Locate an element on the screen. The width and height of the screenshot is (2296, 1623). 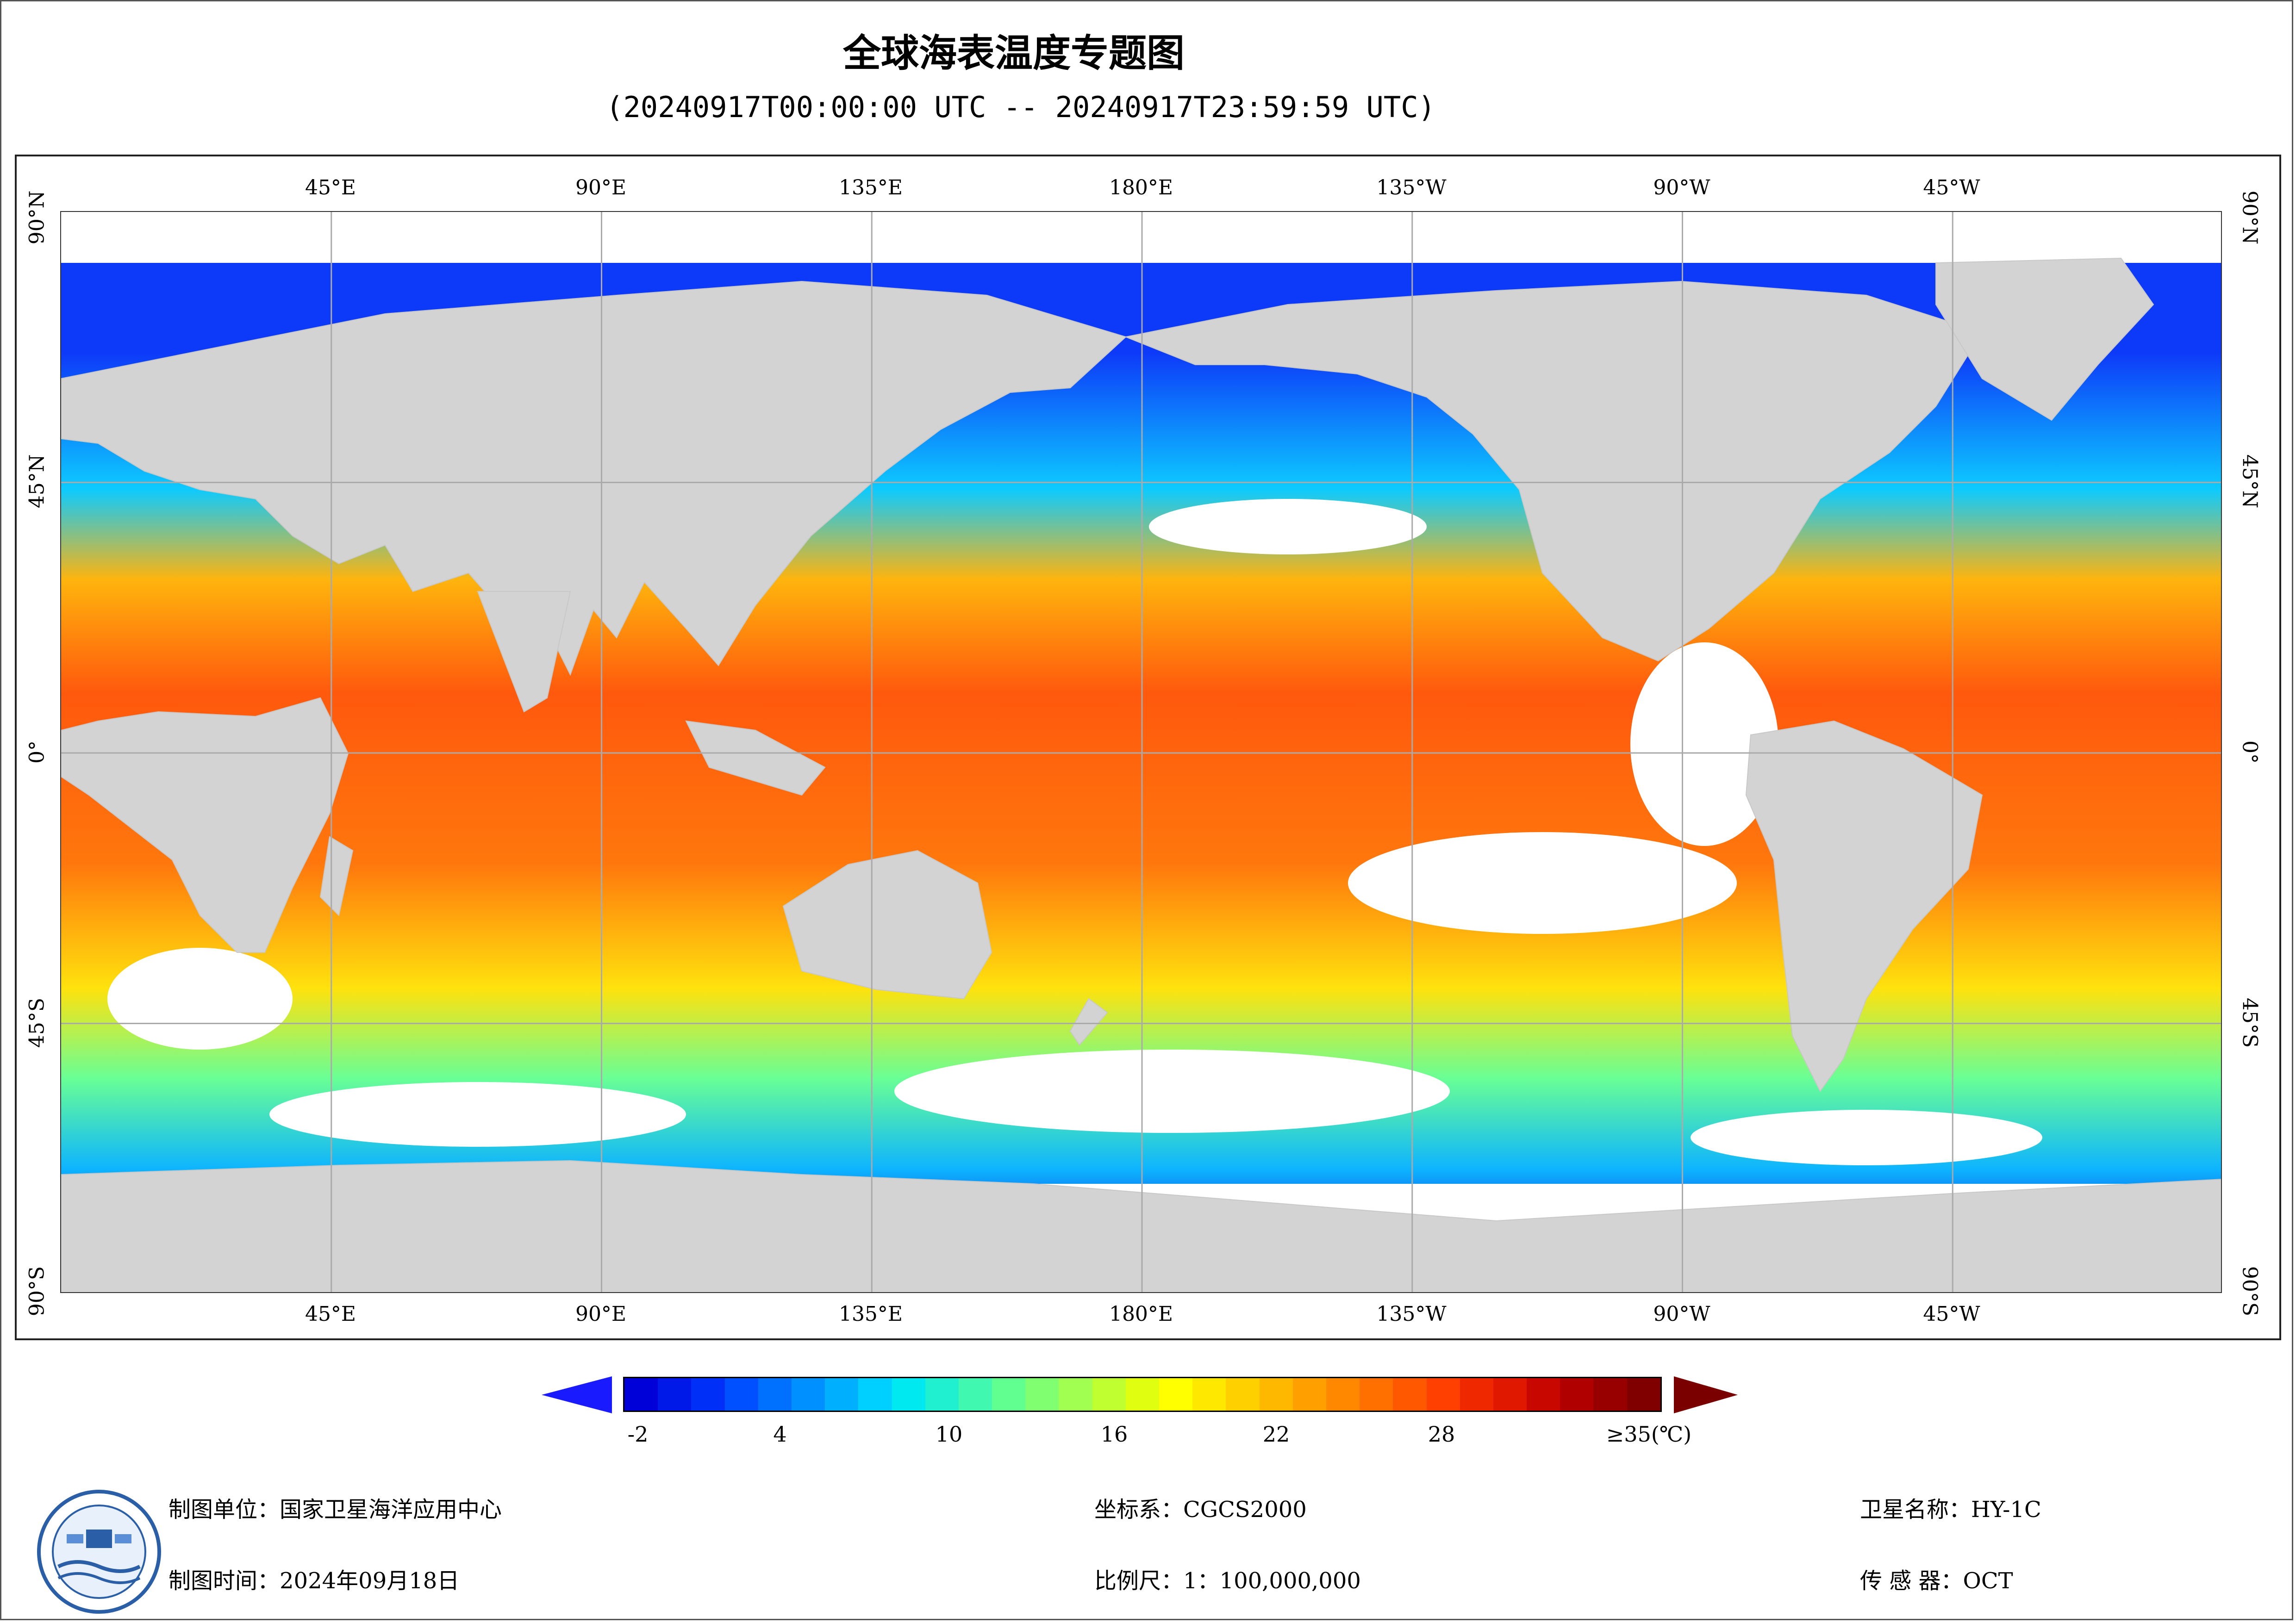
lon-label-bottom-45e: 45°E is located at coordinates (330, 1314).